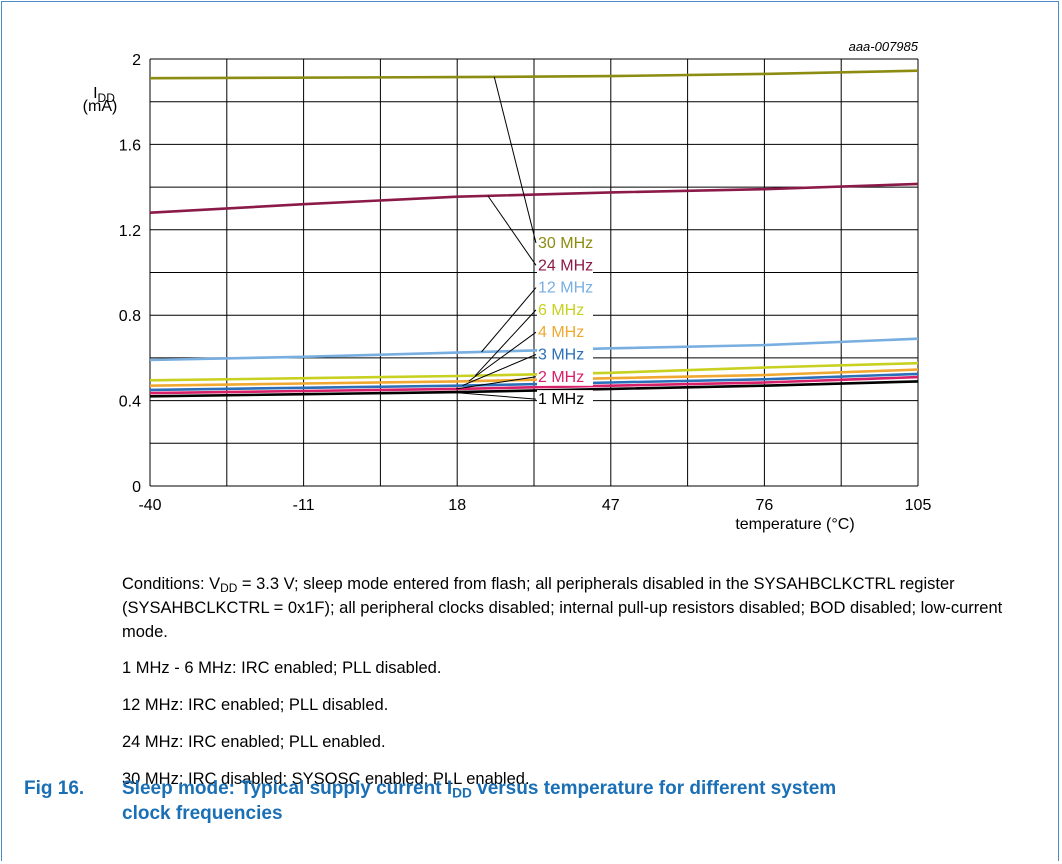  I want to click on y-axis-label-sub: DD, so click(107, 98).